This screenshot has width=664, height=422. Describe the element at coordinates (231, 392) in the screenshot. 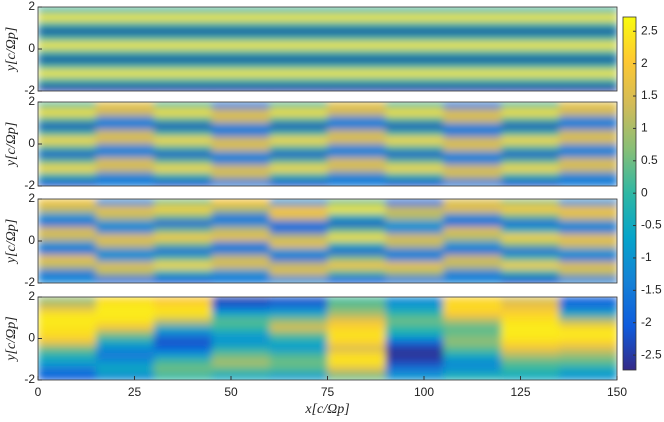

I see `x-tick-label: 50` at that location.